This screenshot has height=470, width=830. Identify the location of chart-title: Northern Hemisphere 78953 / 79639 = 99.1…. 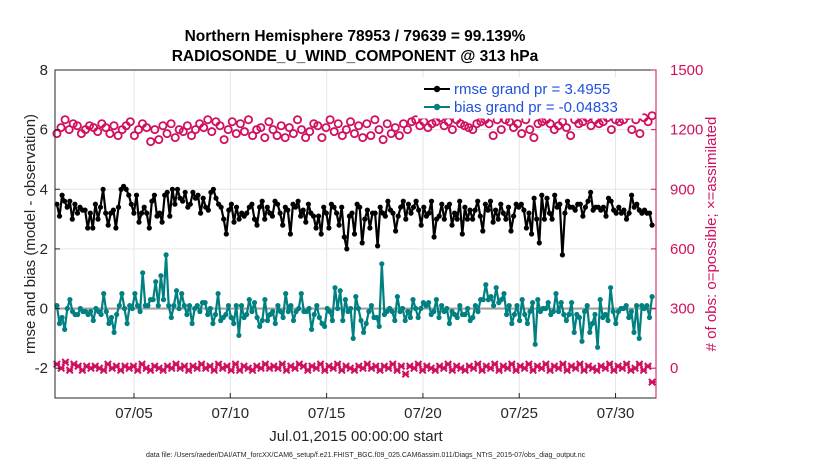
(355, 36).